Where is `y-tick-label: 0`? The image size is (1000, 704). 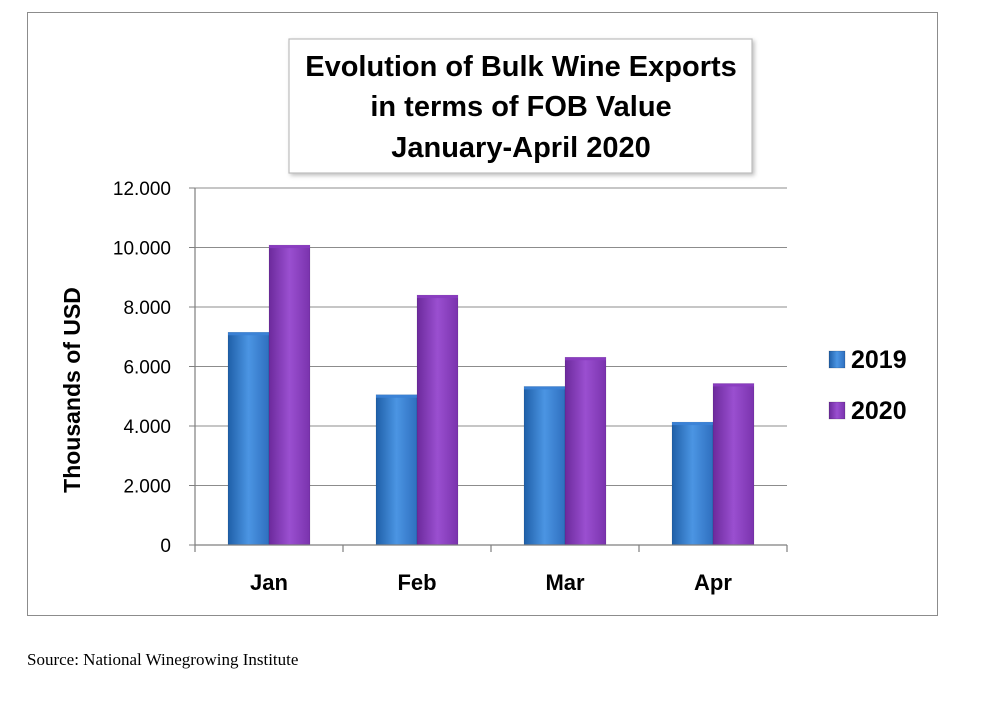 y-tick-label: 0 is located at coordinates (165, 546).